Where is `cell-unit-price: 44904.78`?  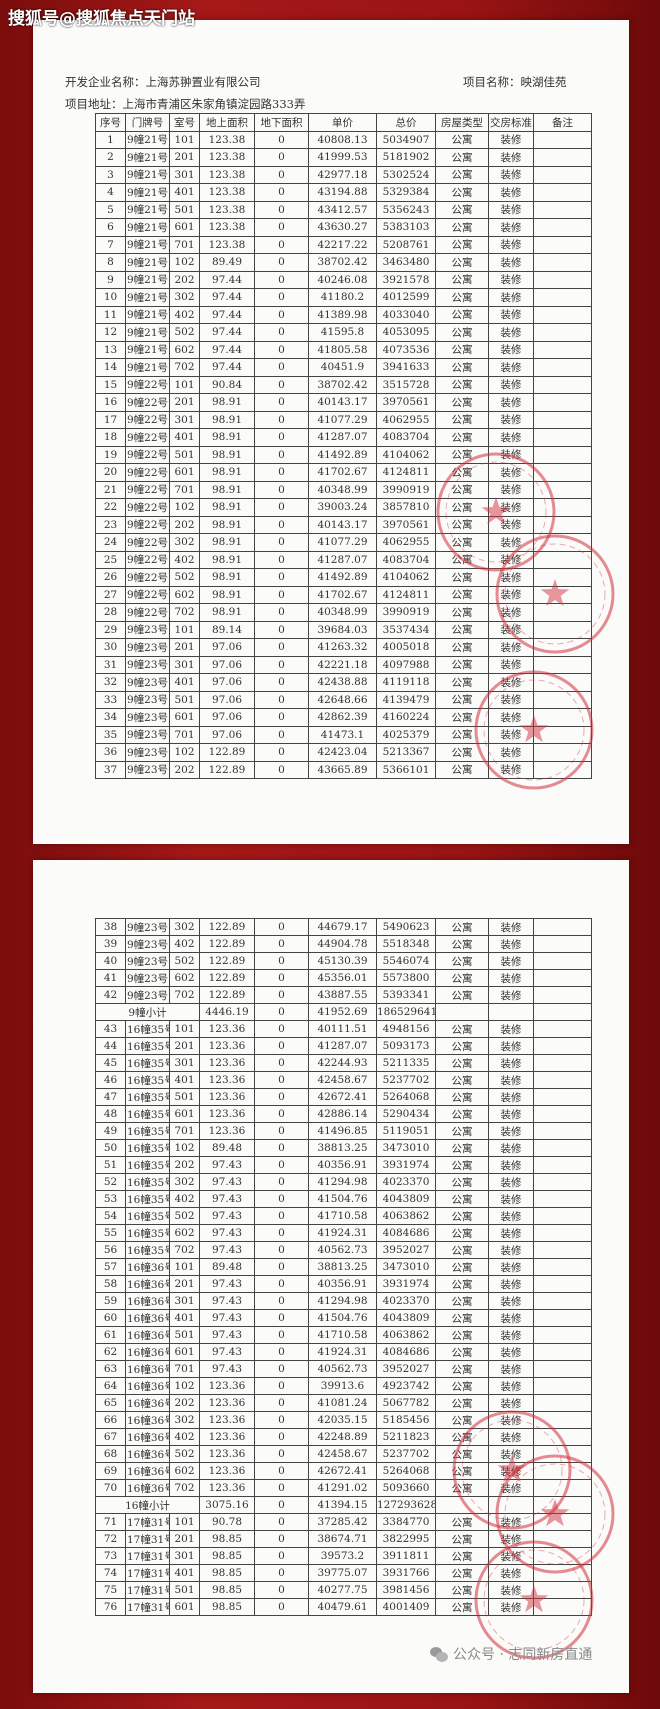 cell-unit-price: 44904.78 is located at coordinates (342, 944).